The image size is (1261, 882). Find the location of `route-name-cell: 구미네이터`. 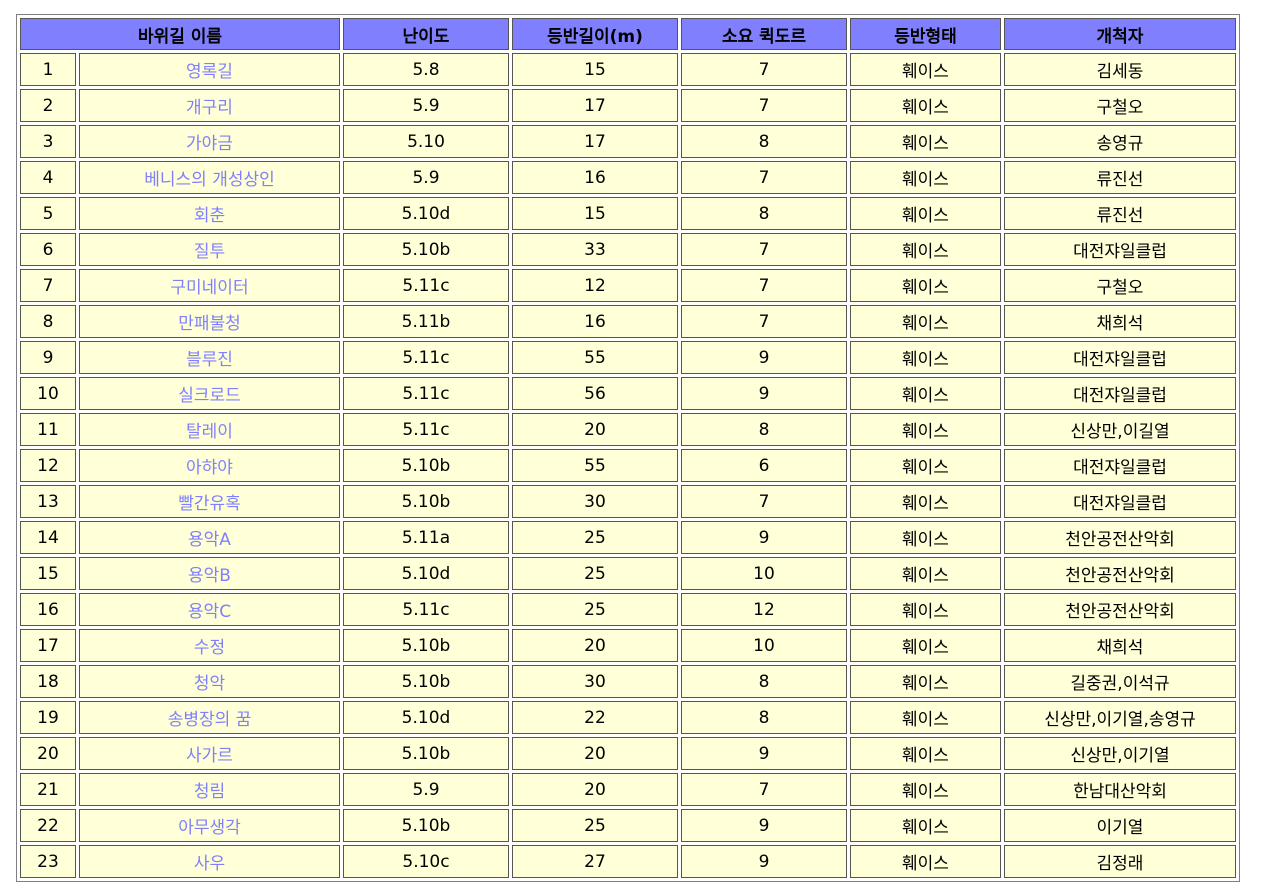

route-name-cell: 구미네이터 is located at coordinates (209, 285).